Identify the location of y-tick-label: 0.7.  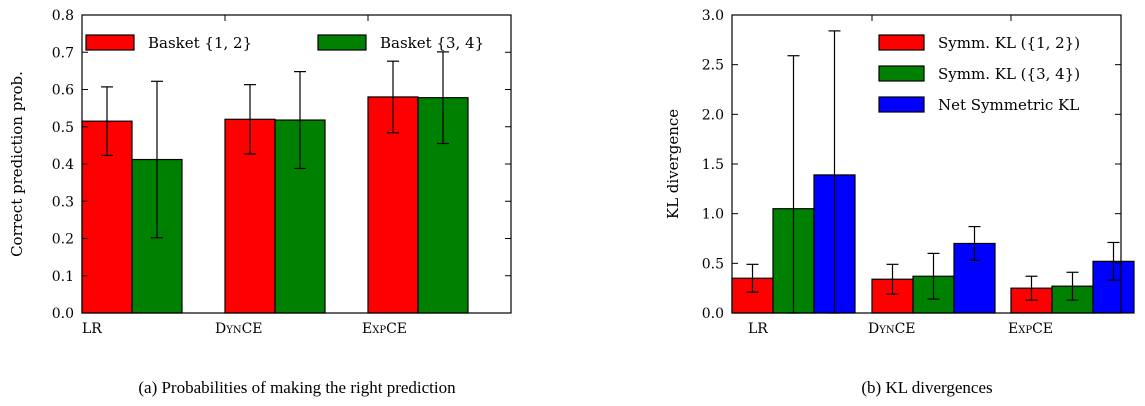
(63, 53).